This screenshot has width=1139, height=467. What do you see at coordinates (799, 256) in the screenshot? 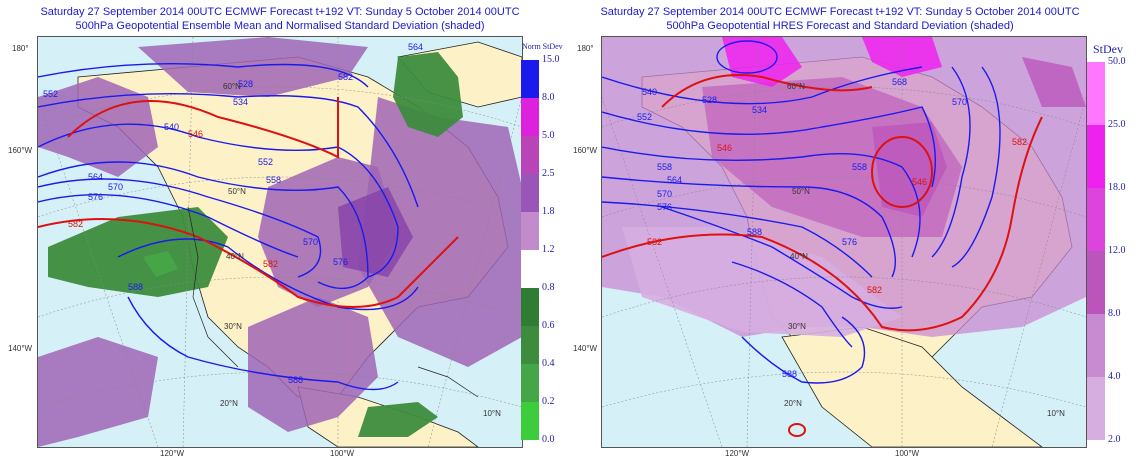
I see `right-lat-label-40: 40°N` at bounding box center [799, 256].